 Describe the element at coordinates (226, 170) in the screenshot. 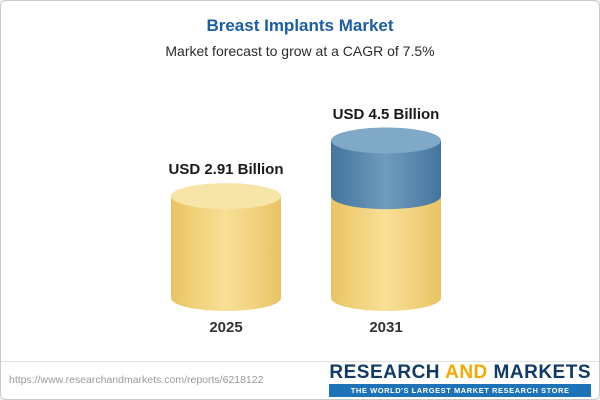

I see `value-label-0: USD 2.91 Billion` at that location.